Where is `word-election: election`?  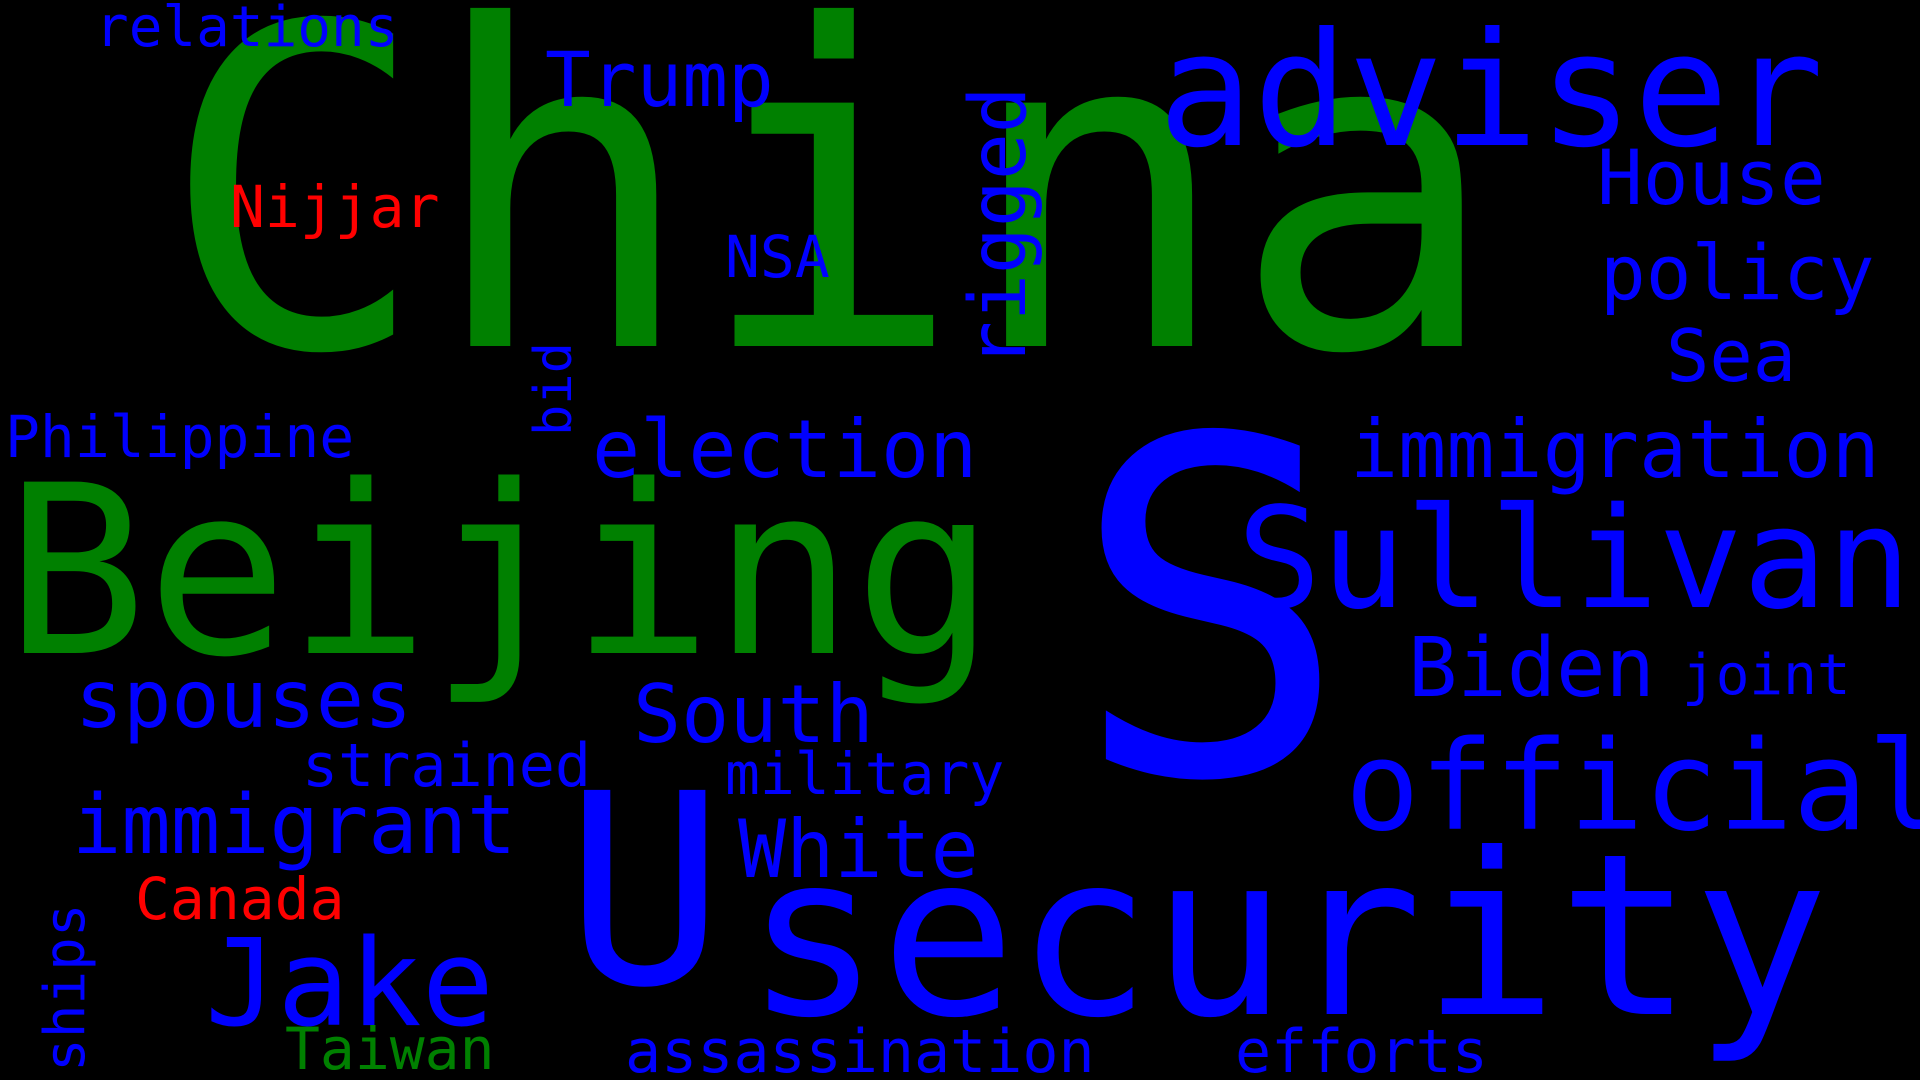 word-election: election is located at coordinates (785, 449).